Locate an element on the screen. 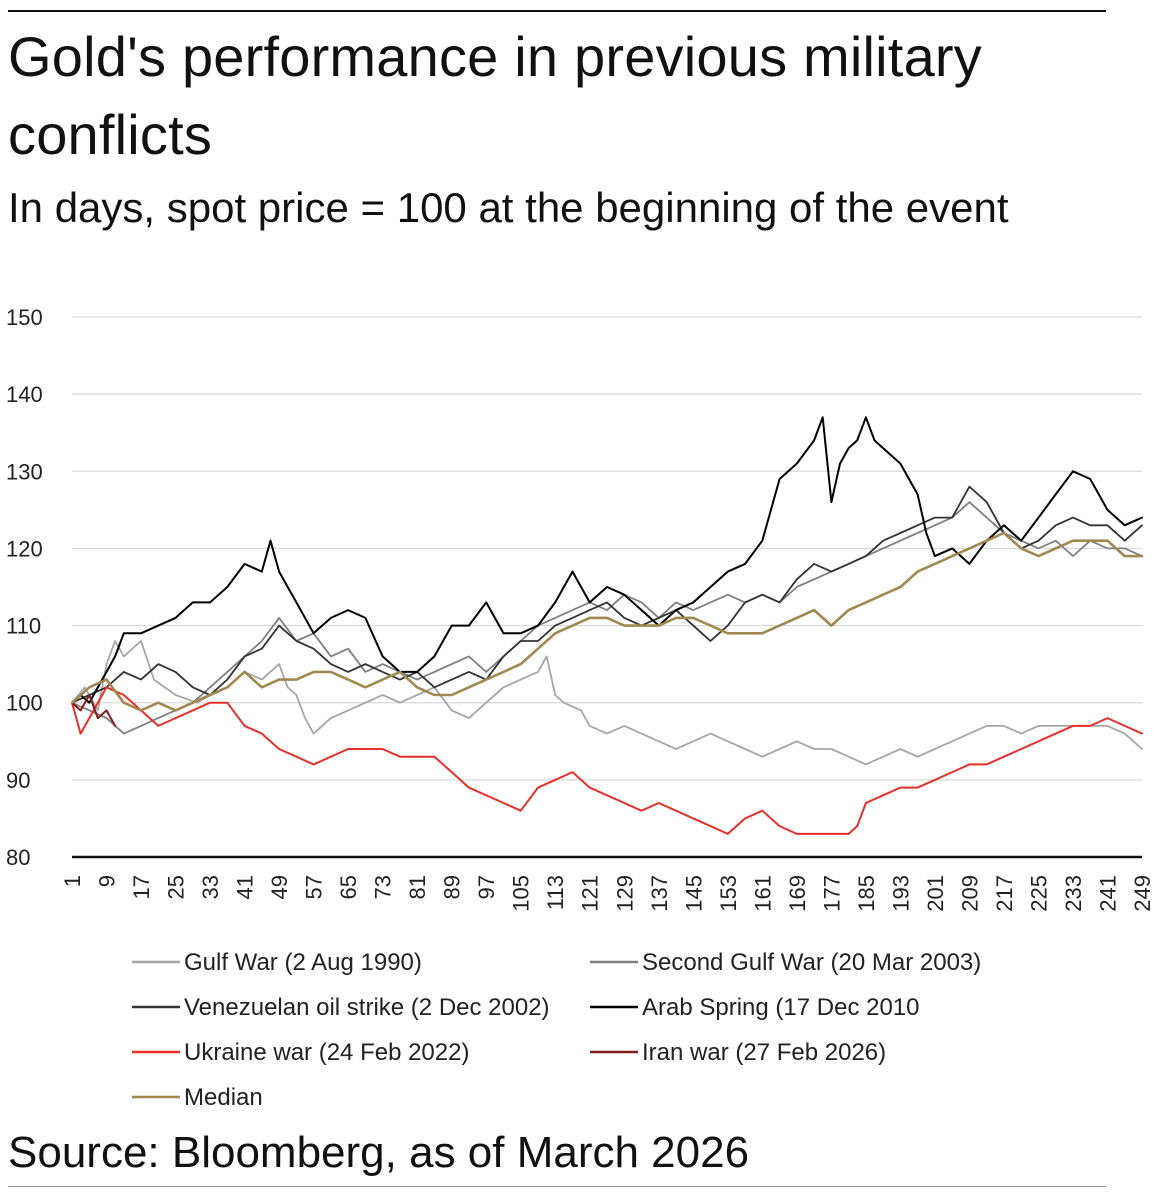 The image size is (1172, 1195). x-tick-label: 81 is located at coordinates (417, 887).